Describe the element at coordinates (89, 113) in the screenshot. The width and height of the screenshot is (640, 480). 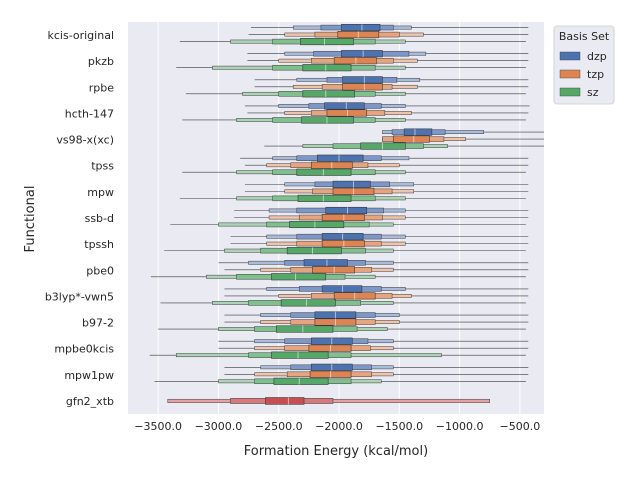
I see `y-tick-label: hcth-147` at that location.